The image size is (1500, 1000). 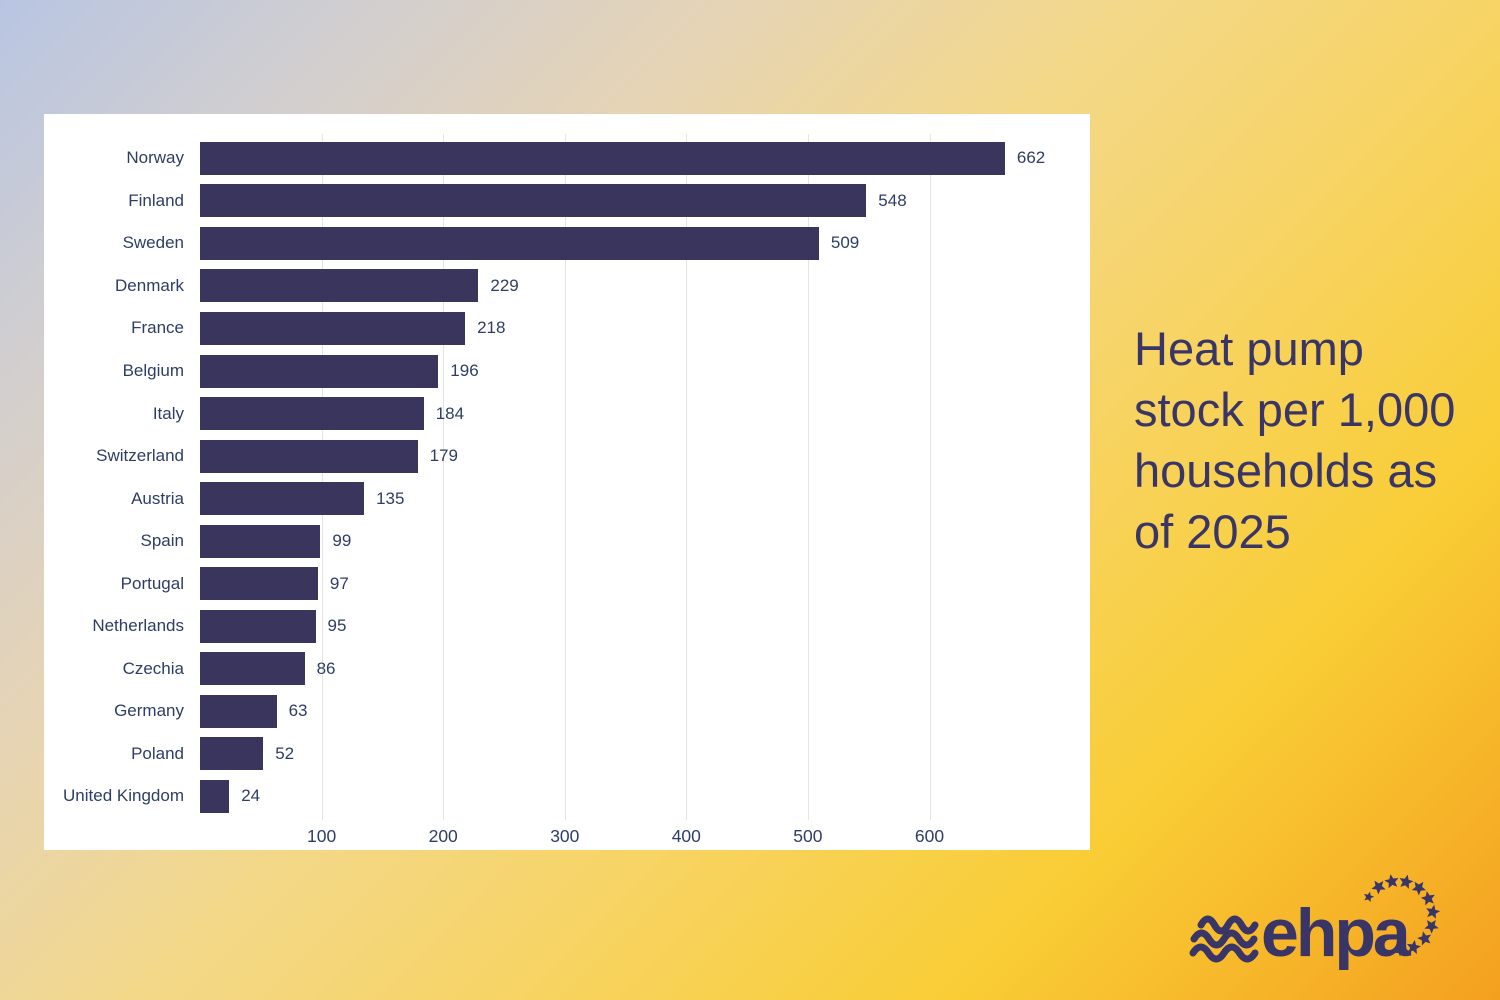 What do you see at coordinates (567, 328) in the screenshot?
I see `bar-row: France 218` at bounding box center [567, 328].